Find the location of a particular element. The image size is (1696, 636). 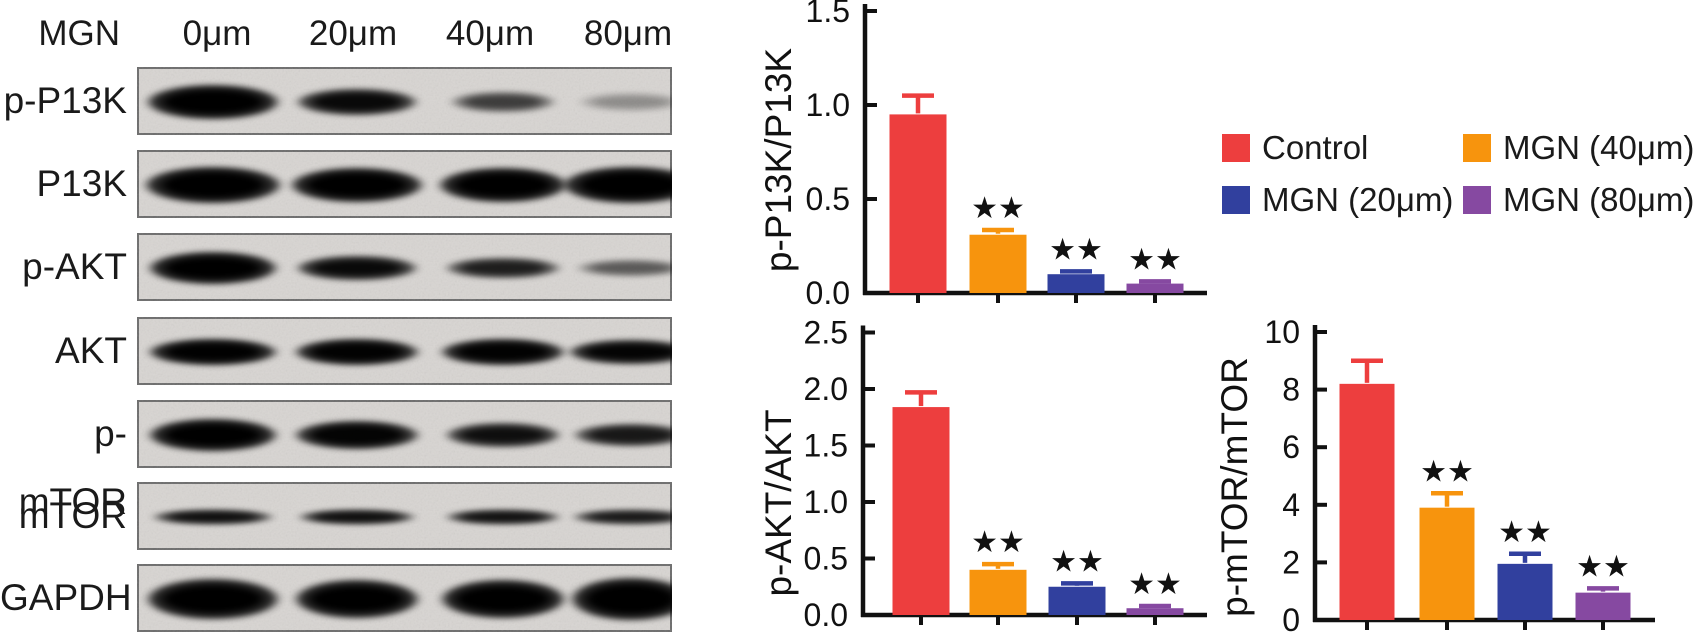

legend-item: MGN (40μm) is located at coordinates (1578, 147).